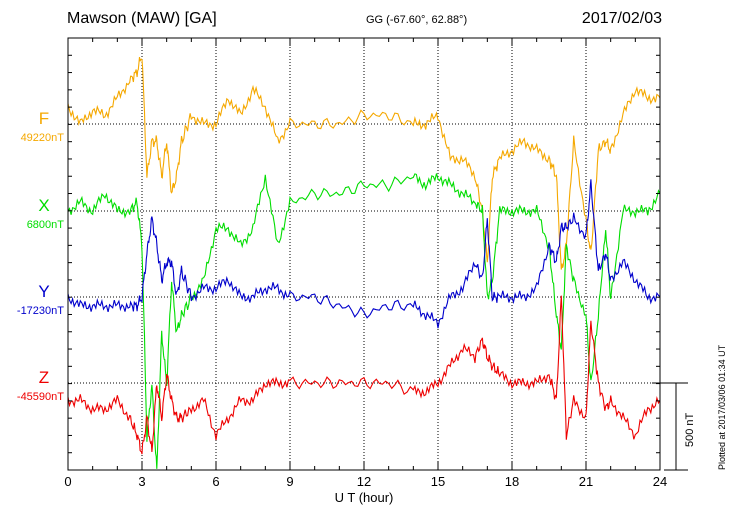 This screenshot has width=730, height=520. What do you see at coordinates (660, 481) in the screenshot?
I see `x-tick-label: 24` at bounding box center [660, 481].